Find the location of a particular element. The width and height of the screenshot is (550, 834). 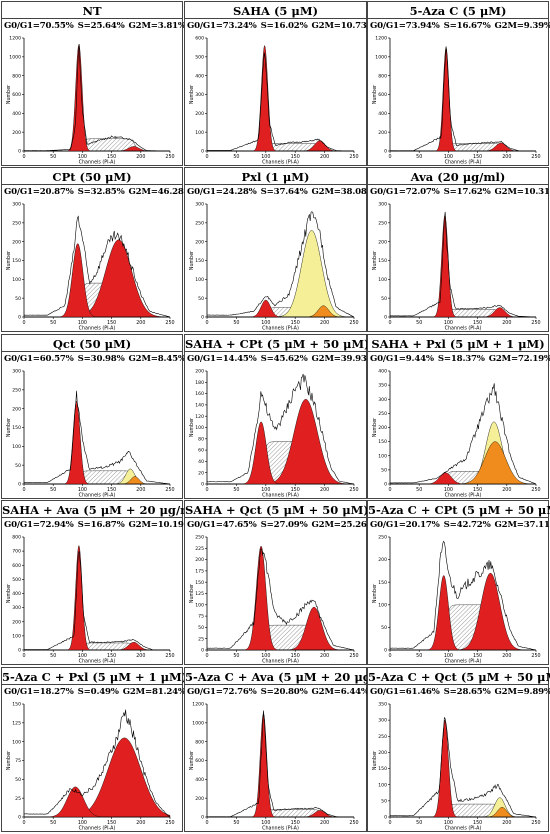

panel-title: 5-Aza C + Ava (5 μM + 20 μg/mL) is located at coordinates (293, 677).